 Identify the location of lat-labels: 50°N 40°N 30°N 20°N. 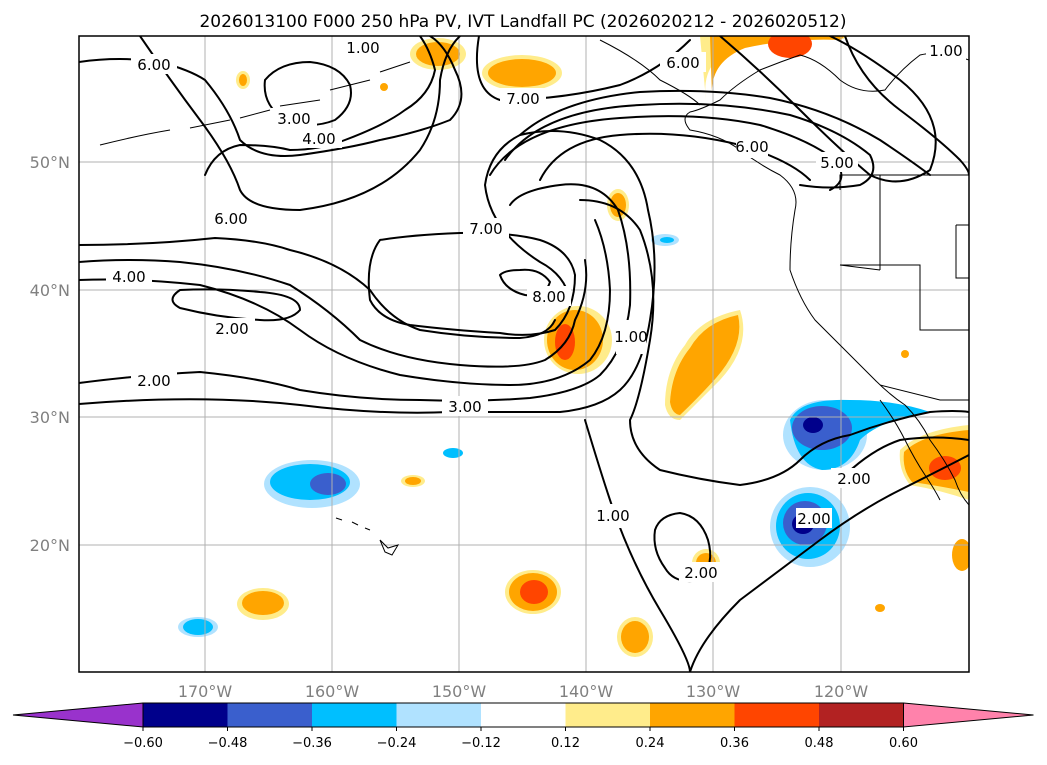
(50, 354).